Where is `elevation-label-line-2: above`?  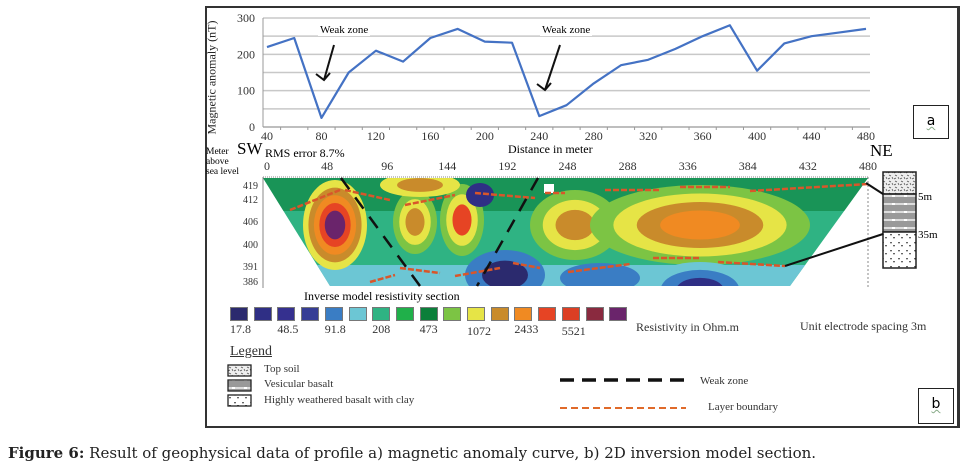
elevation-label-line-2: above is located at coordinates (217, 162).